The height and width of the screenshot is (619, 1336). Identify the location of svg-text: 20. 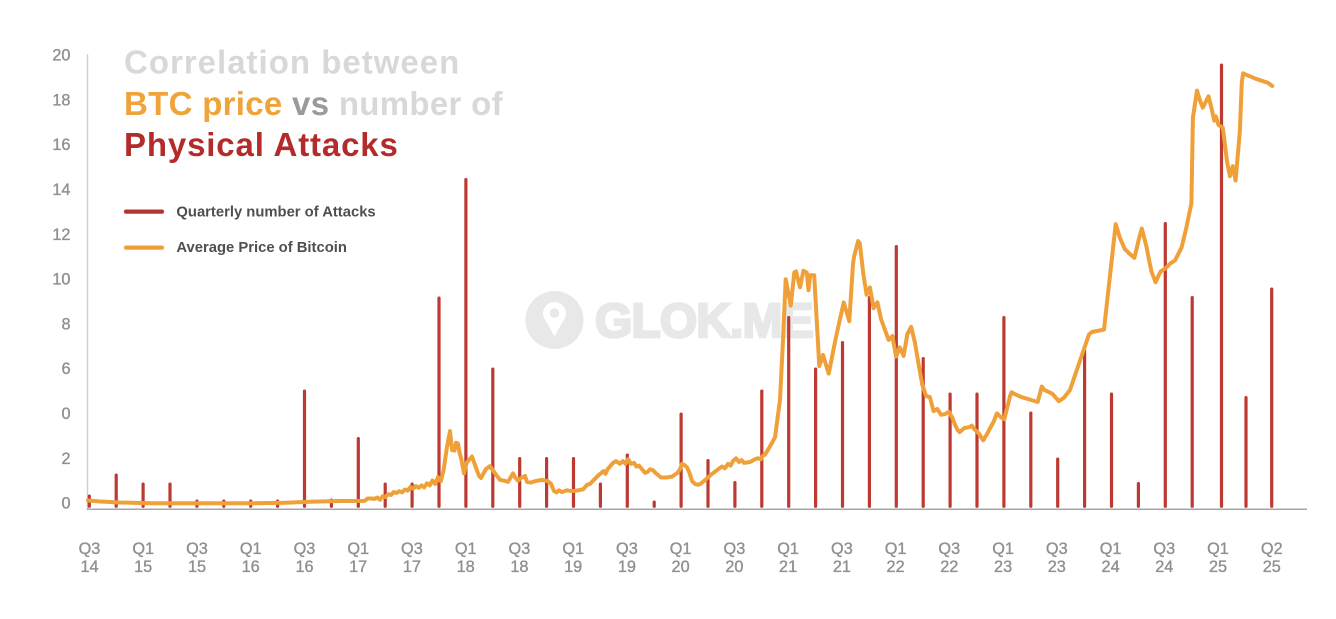
(61, 56).